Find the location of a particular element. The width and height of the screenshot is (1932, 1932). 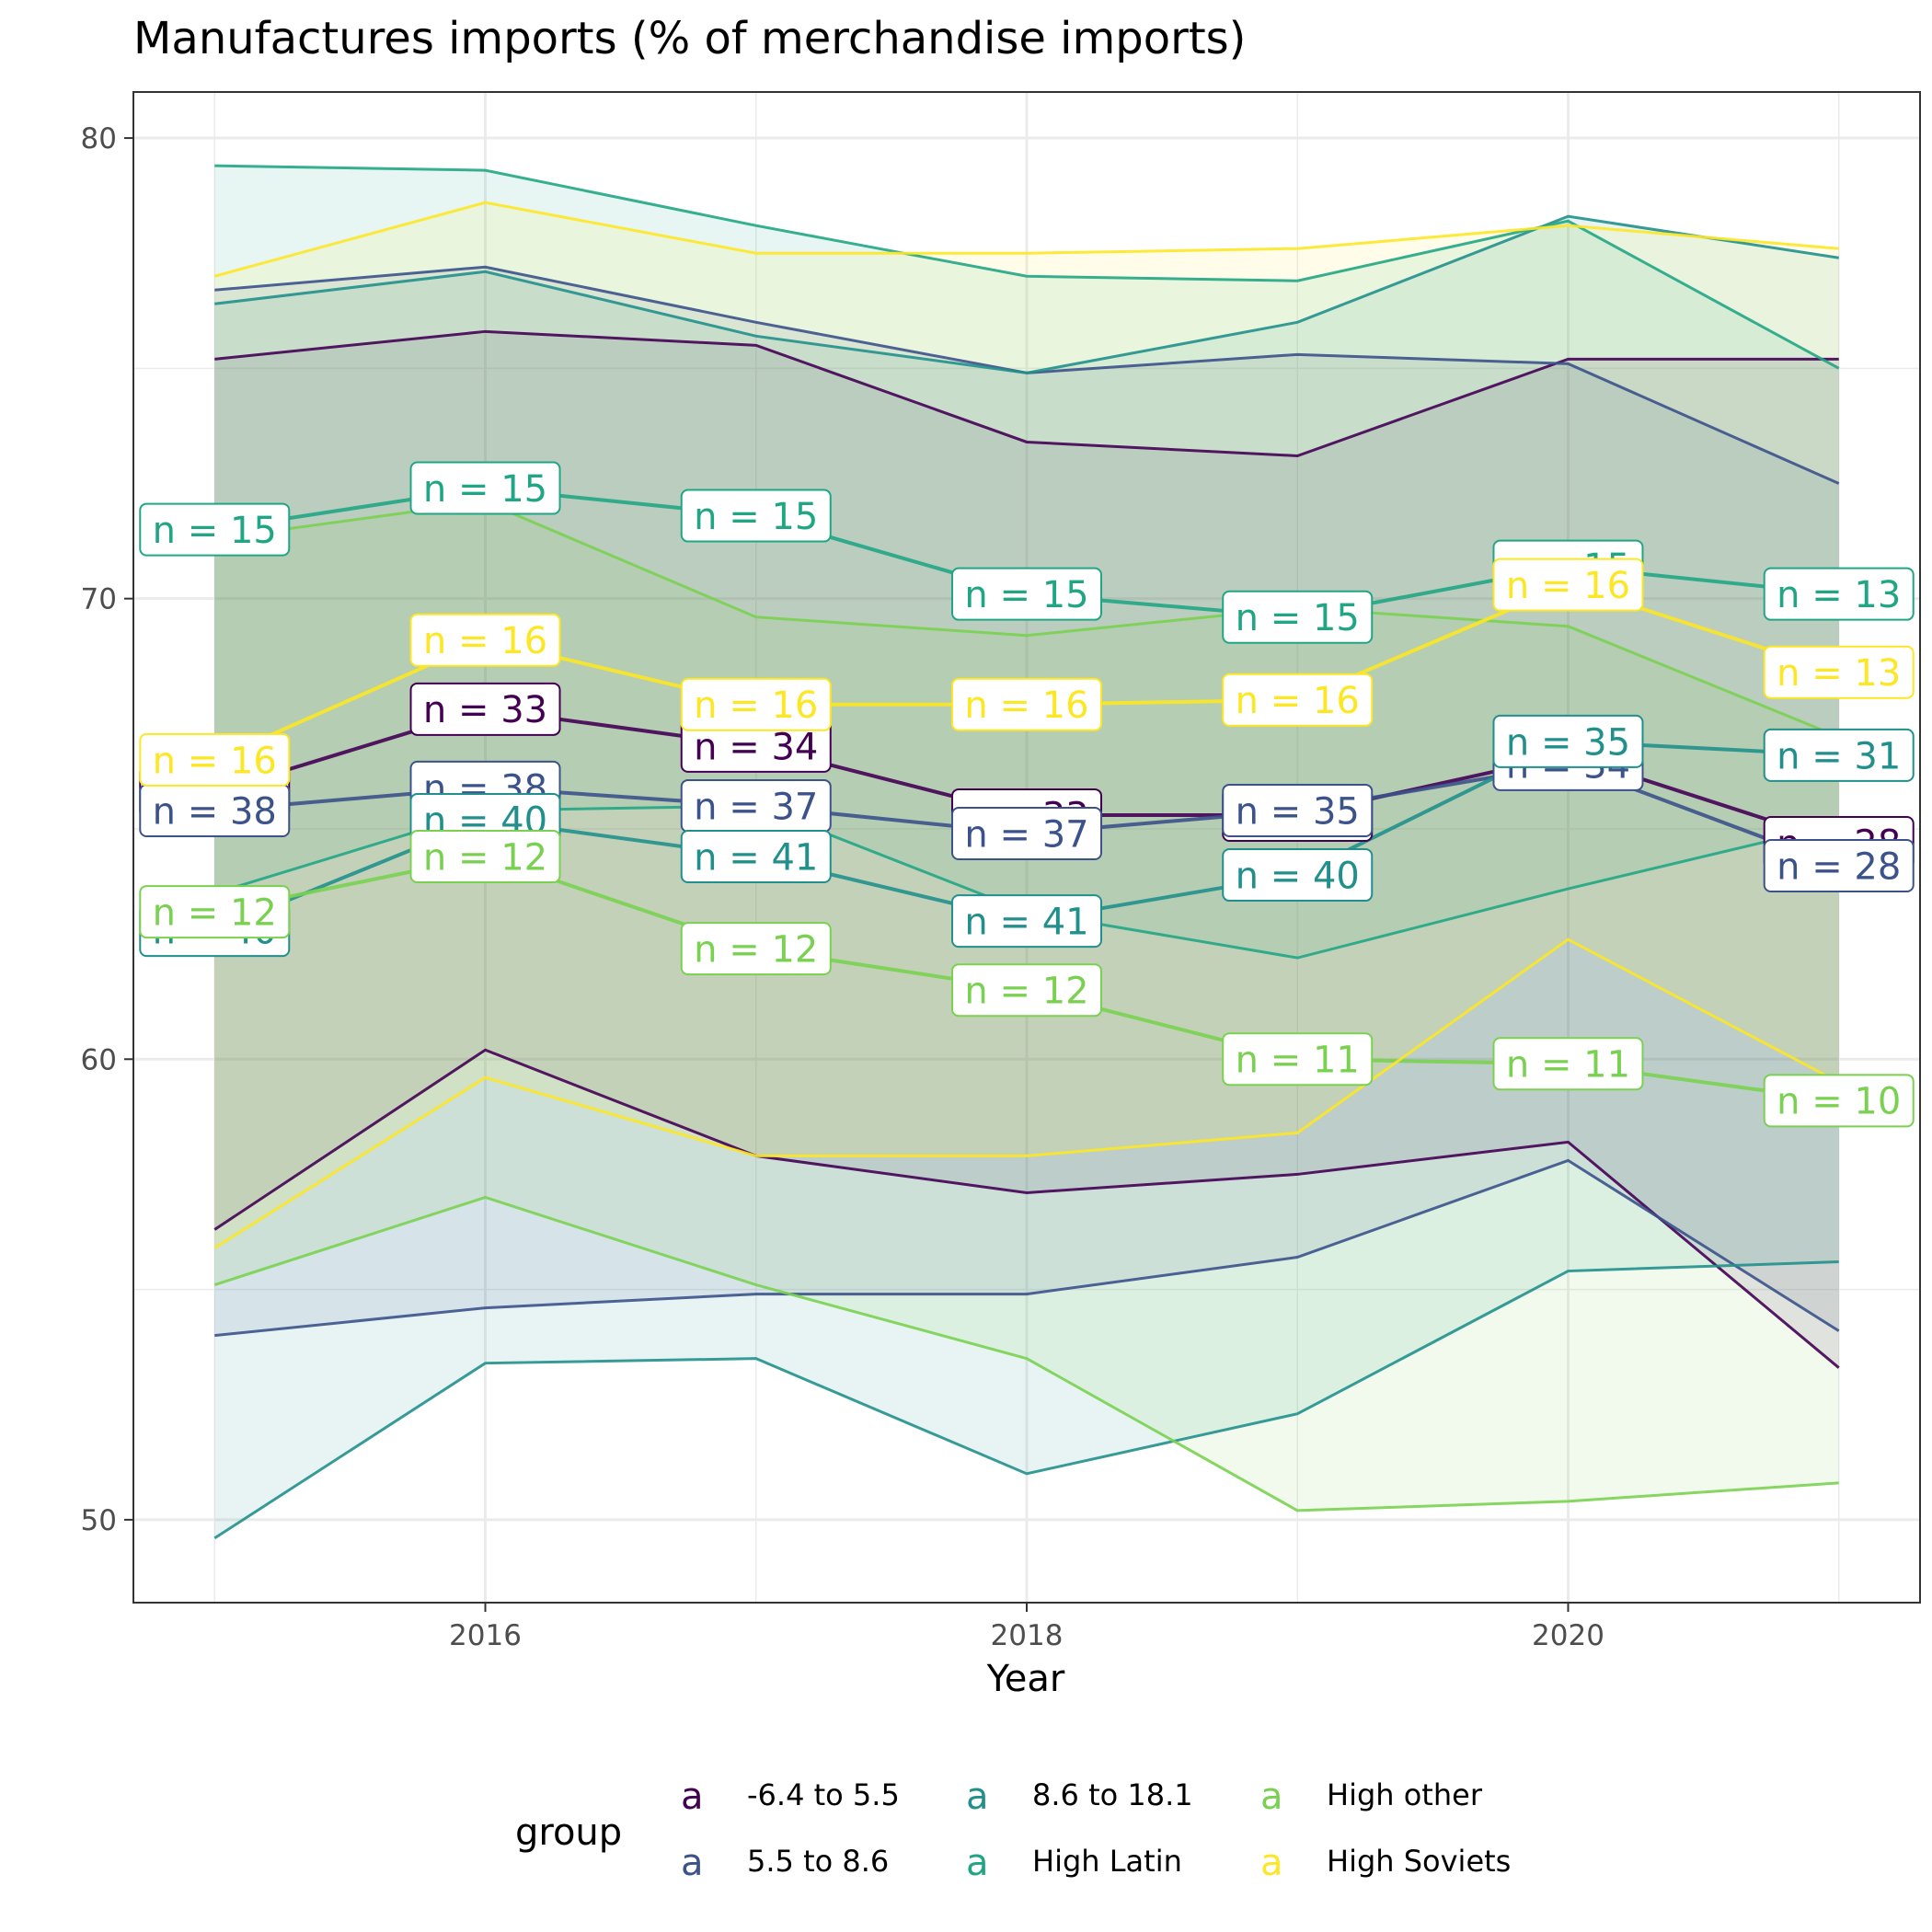

count-label-text: n = 40 is located at coordinates (1298, 876).